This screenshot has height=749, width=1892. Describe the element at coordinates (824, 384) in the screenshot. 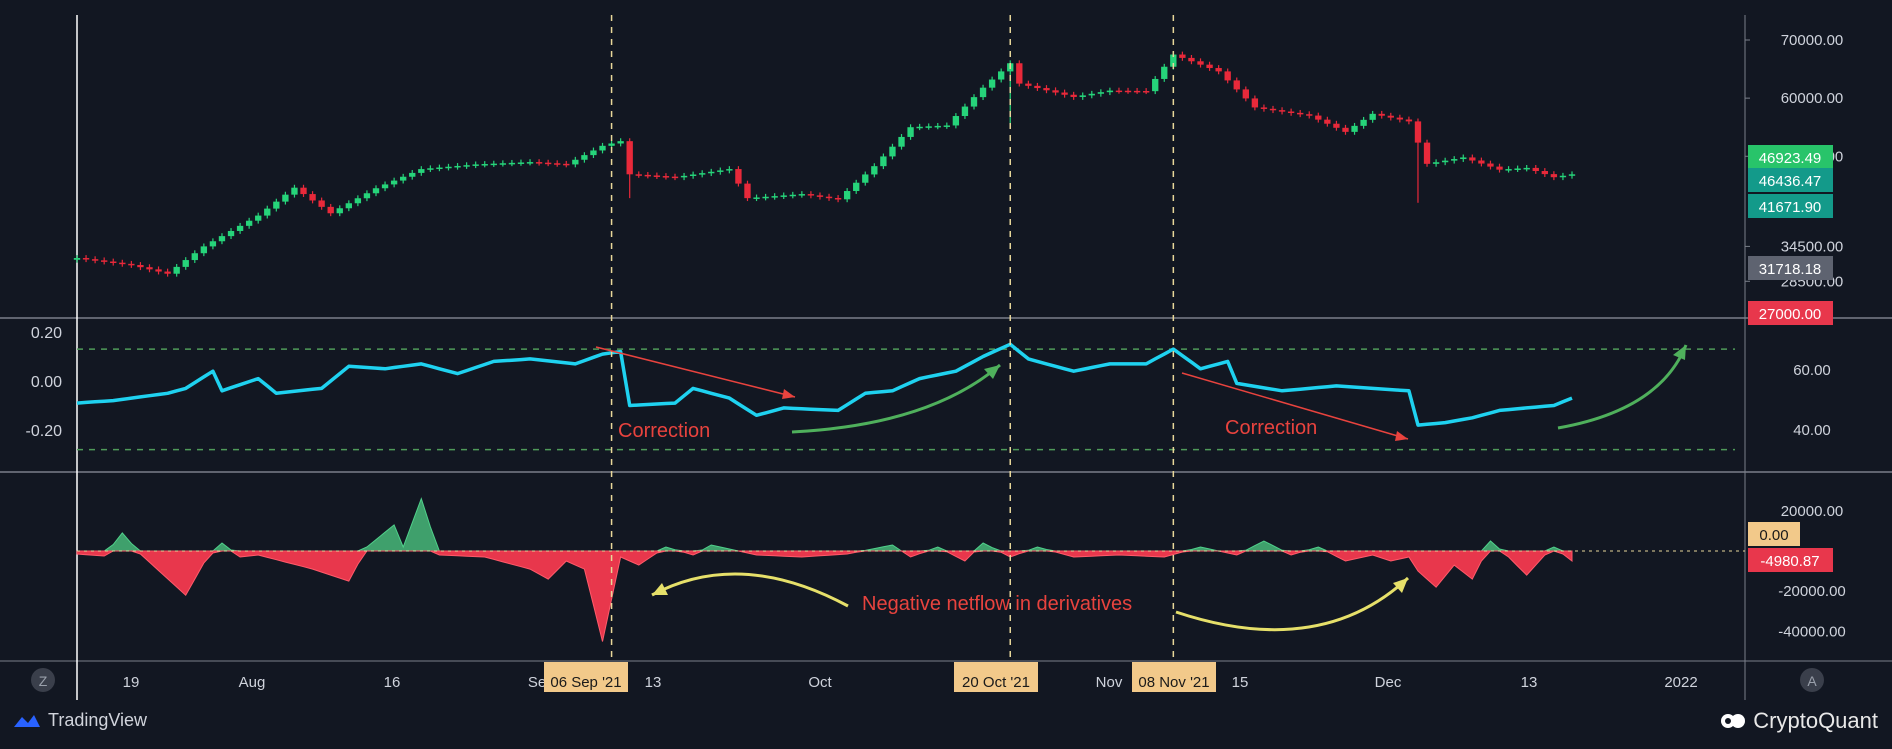

I see `oscillator-line` at that location.